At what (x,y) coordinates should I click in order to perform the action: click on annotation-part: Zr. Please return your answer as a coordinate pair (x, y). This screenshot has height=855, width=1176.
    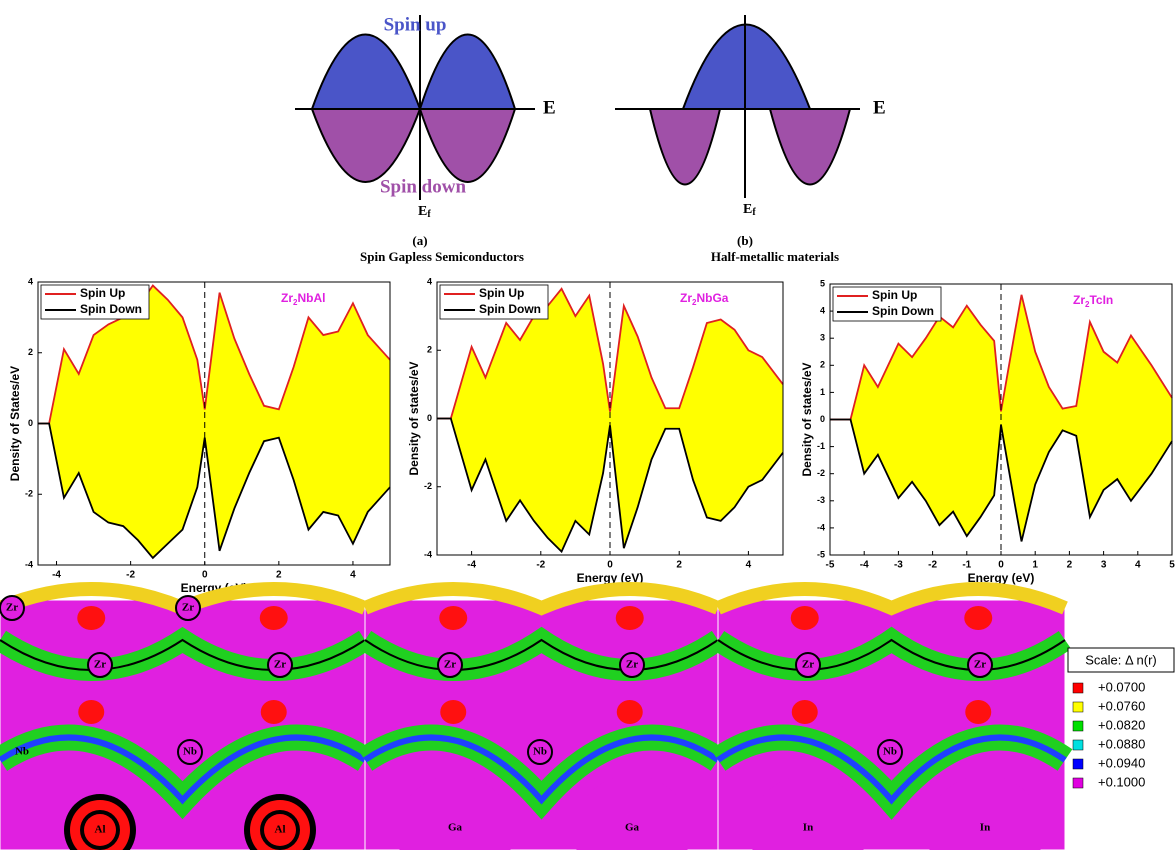
    Looking at the image, I should click on (686, 298).